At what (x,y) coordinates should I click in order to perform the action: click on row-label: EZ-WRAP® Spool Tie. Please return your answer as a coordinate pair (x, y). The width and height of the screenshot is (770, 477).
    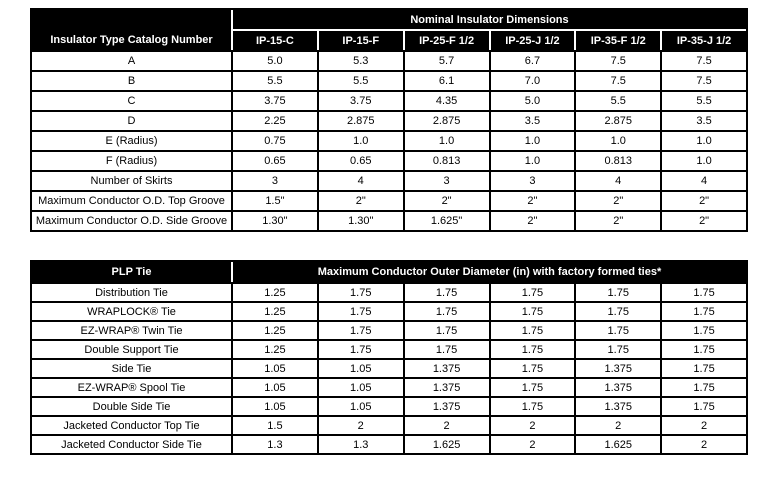
    Looking at the image, I should click on (131, 387).